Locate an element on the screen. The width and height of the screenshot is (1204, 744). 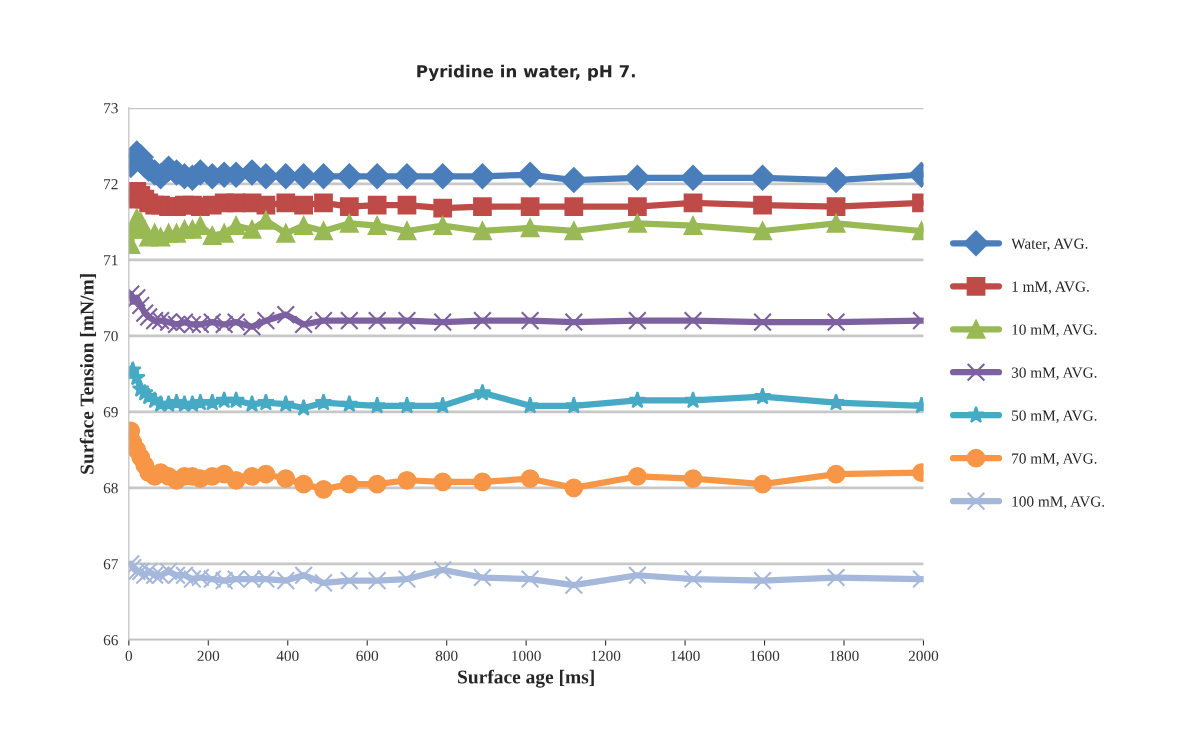
x-tick-label: 1600 is located at coordinates (765, 656).